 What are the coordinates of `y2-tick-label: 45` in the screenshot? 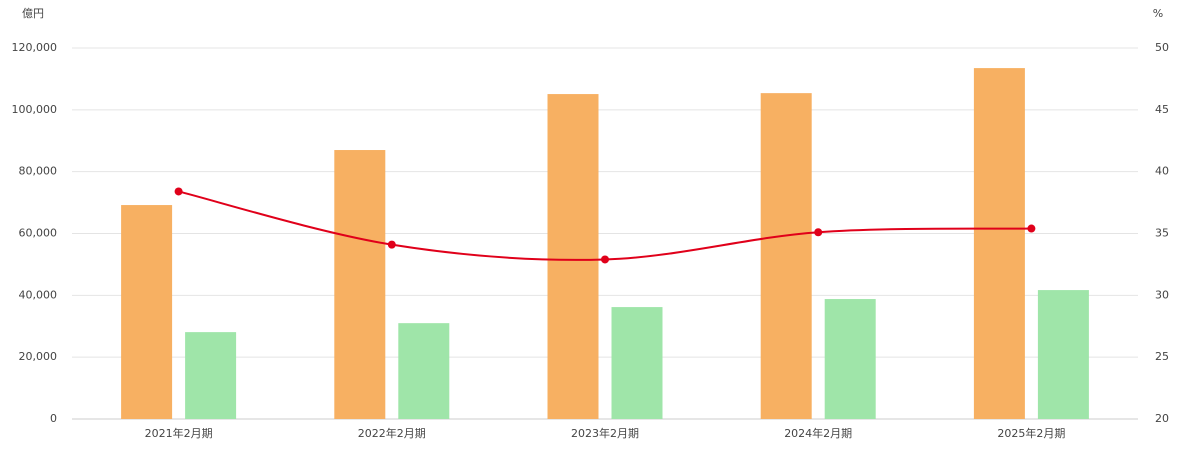 It's located at (1162, 109).